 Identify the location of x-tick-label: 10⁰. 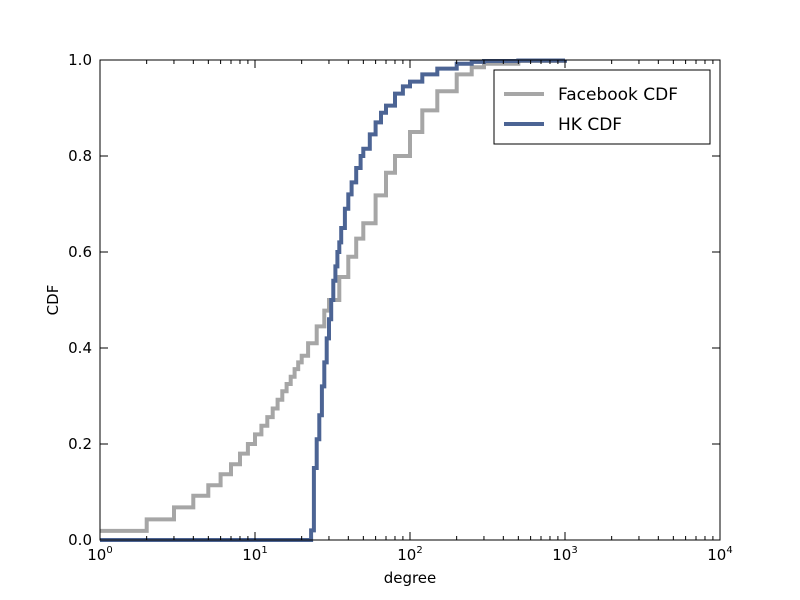
(99, 554).